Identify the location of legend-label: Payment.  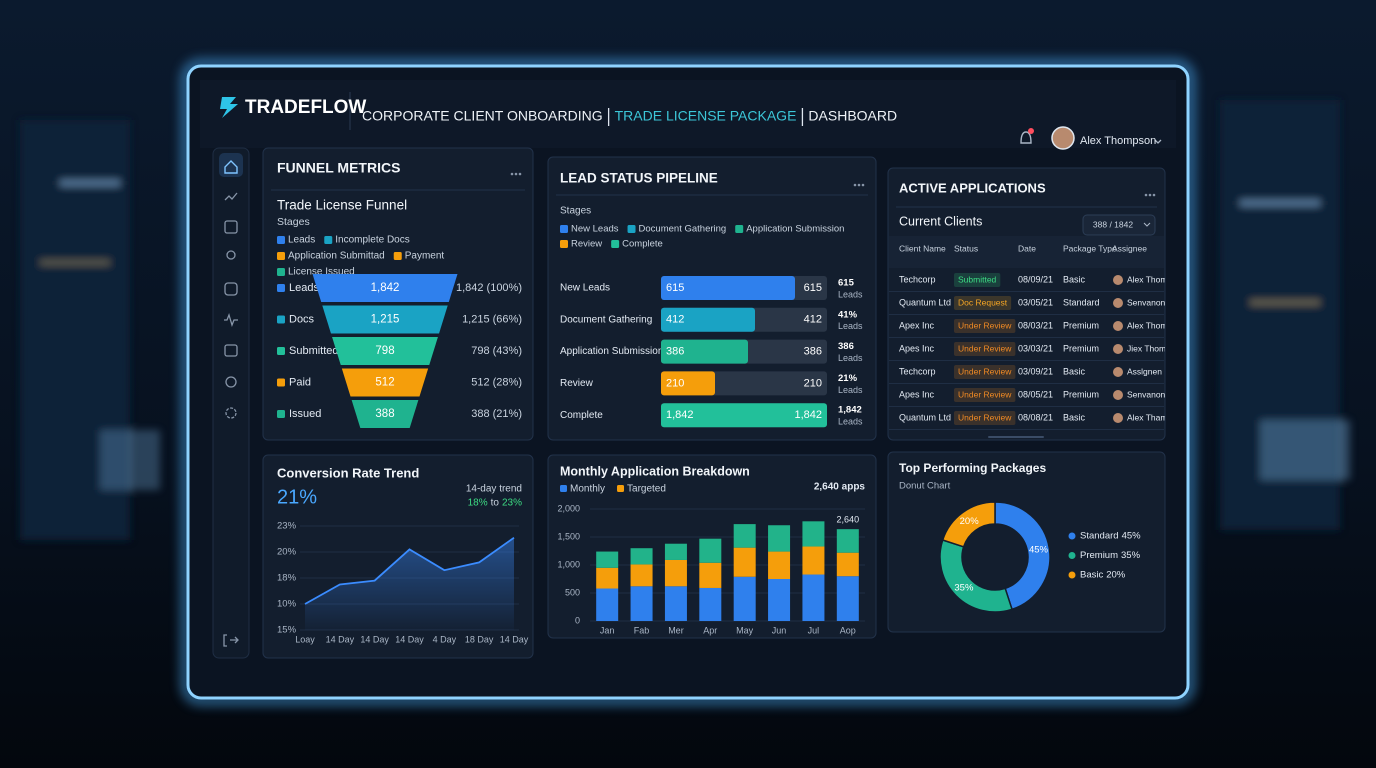
(425, 256).